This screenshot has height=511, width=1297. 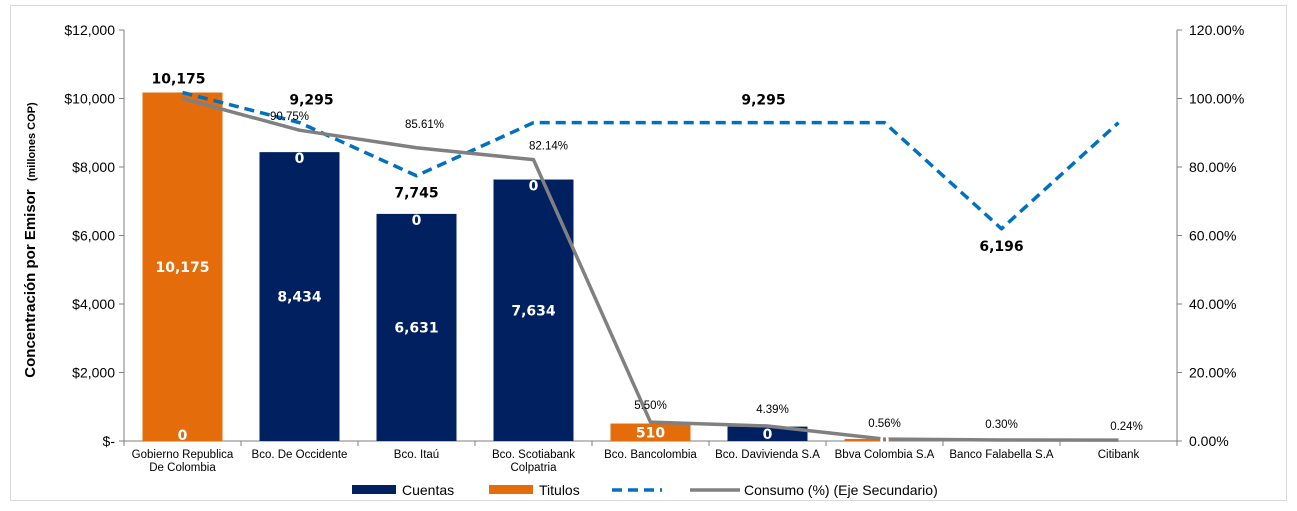 I want to click on y2-tick-label: 20.00%, so click(x=1212, y=373).